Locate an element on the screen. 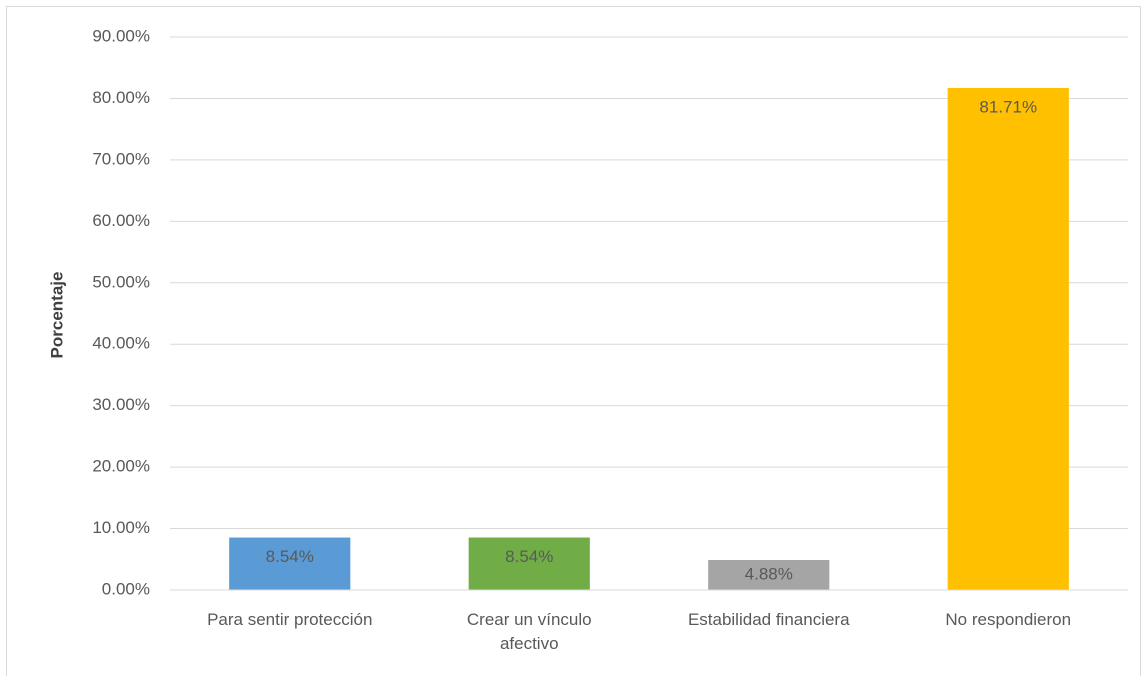 Image resolution: width=1148 pixels, height=676 pixels. y-tick-label: 70.00% is located at coordinates (121, 158).